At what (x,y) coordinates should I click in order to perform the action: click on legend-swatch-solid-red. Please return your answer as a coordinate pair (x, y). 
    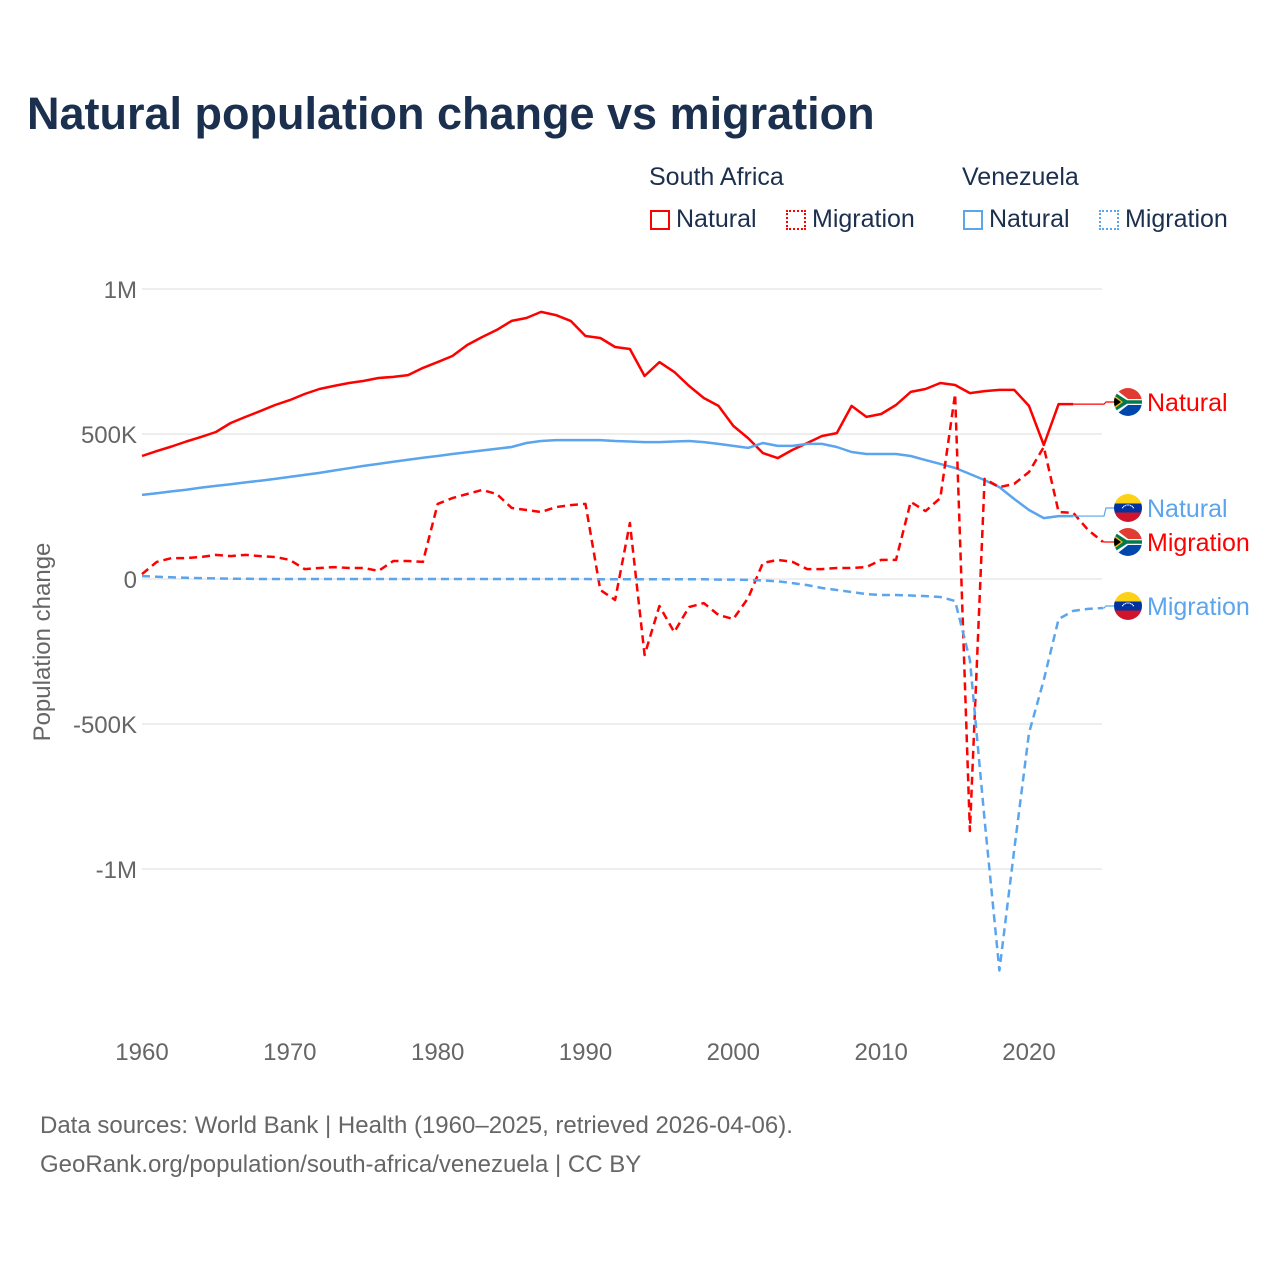
    Looking at the image, I should click on (660, 219).